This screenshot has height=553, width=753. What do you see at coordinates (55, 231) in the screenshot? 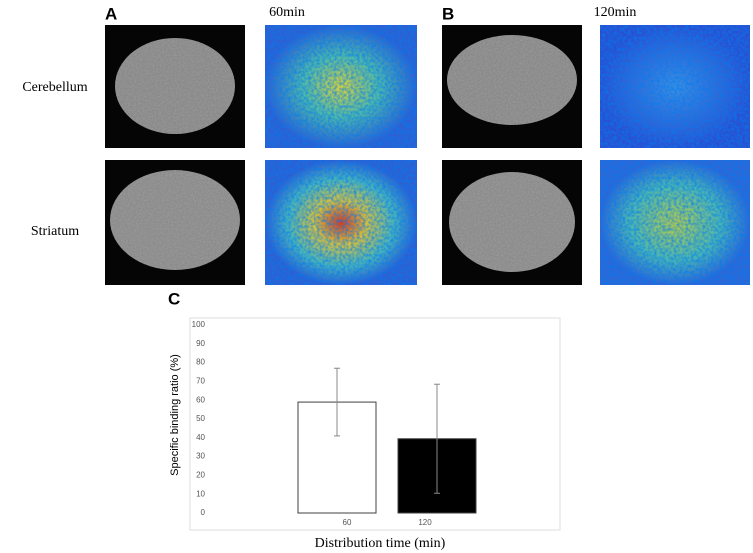
I see `row-label: Striatum` at bounding box center [55, 231].